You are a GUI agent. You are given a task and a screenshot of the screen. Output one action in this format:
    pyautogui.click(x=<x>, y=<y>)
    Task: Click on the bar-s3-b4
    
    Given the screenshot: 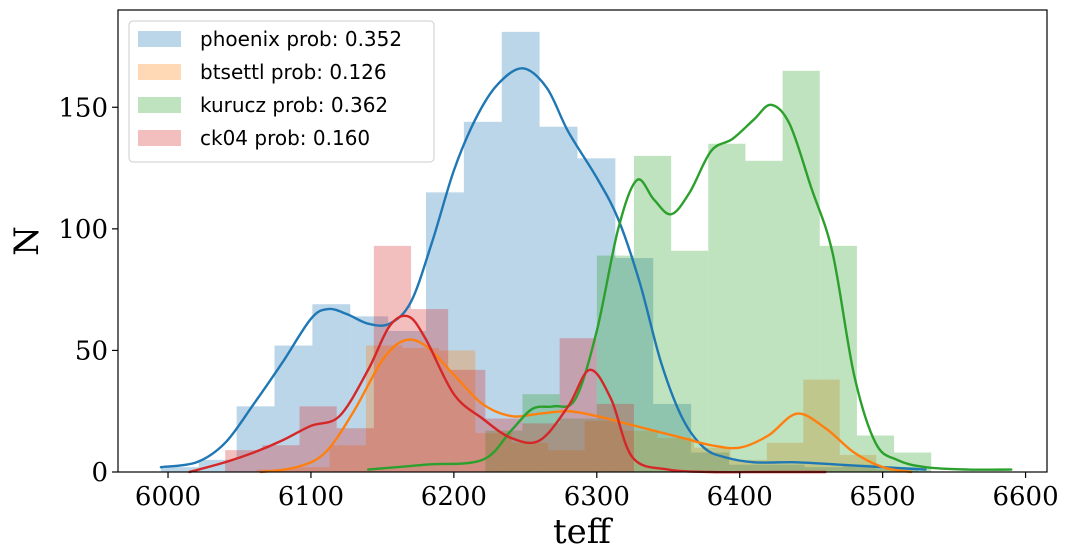 What is the action you would take?
    pyautogui.click(x=392, y=358)
    